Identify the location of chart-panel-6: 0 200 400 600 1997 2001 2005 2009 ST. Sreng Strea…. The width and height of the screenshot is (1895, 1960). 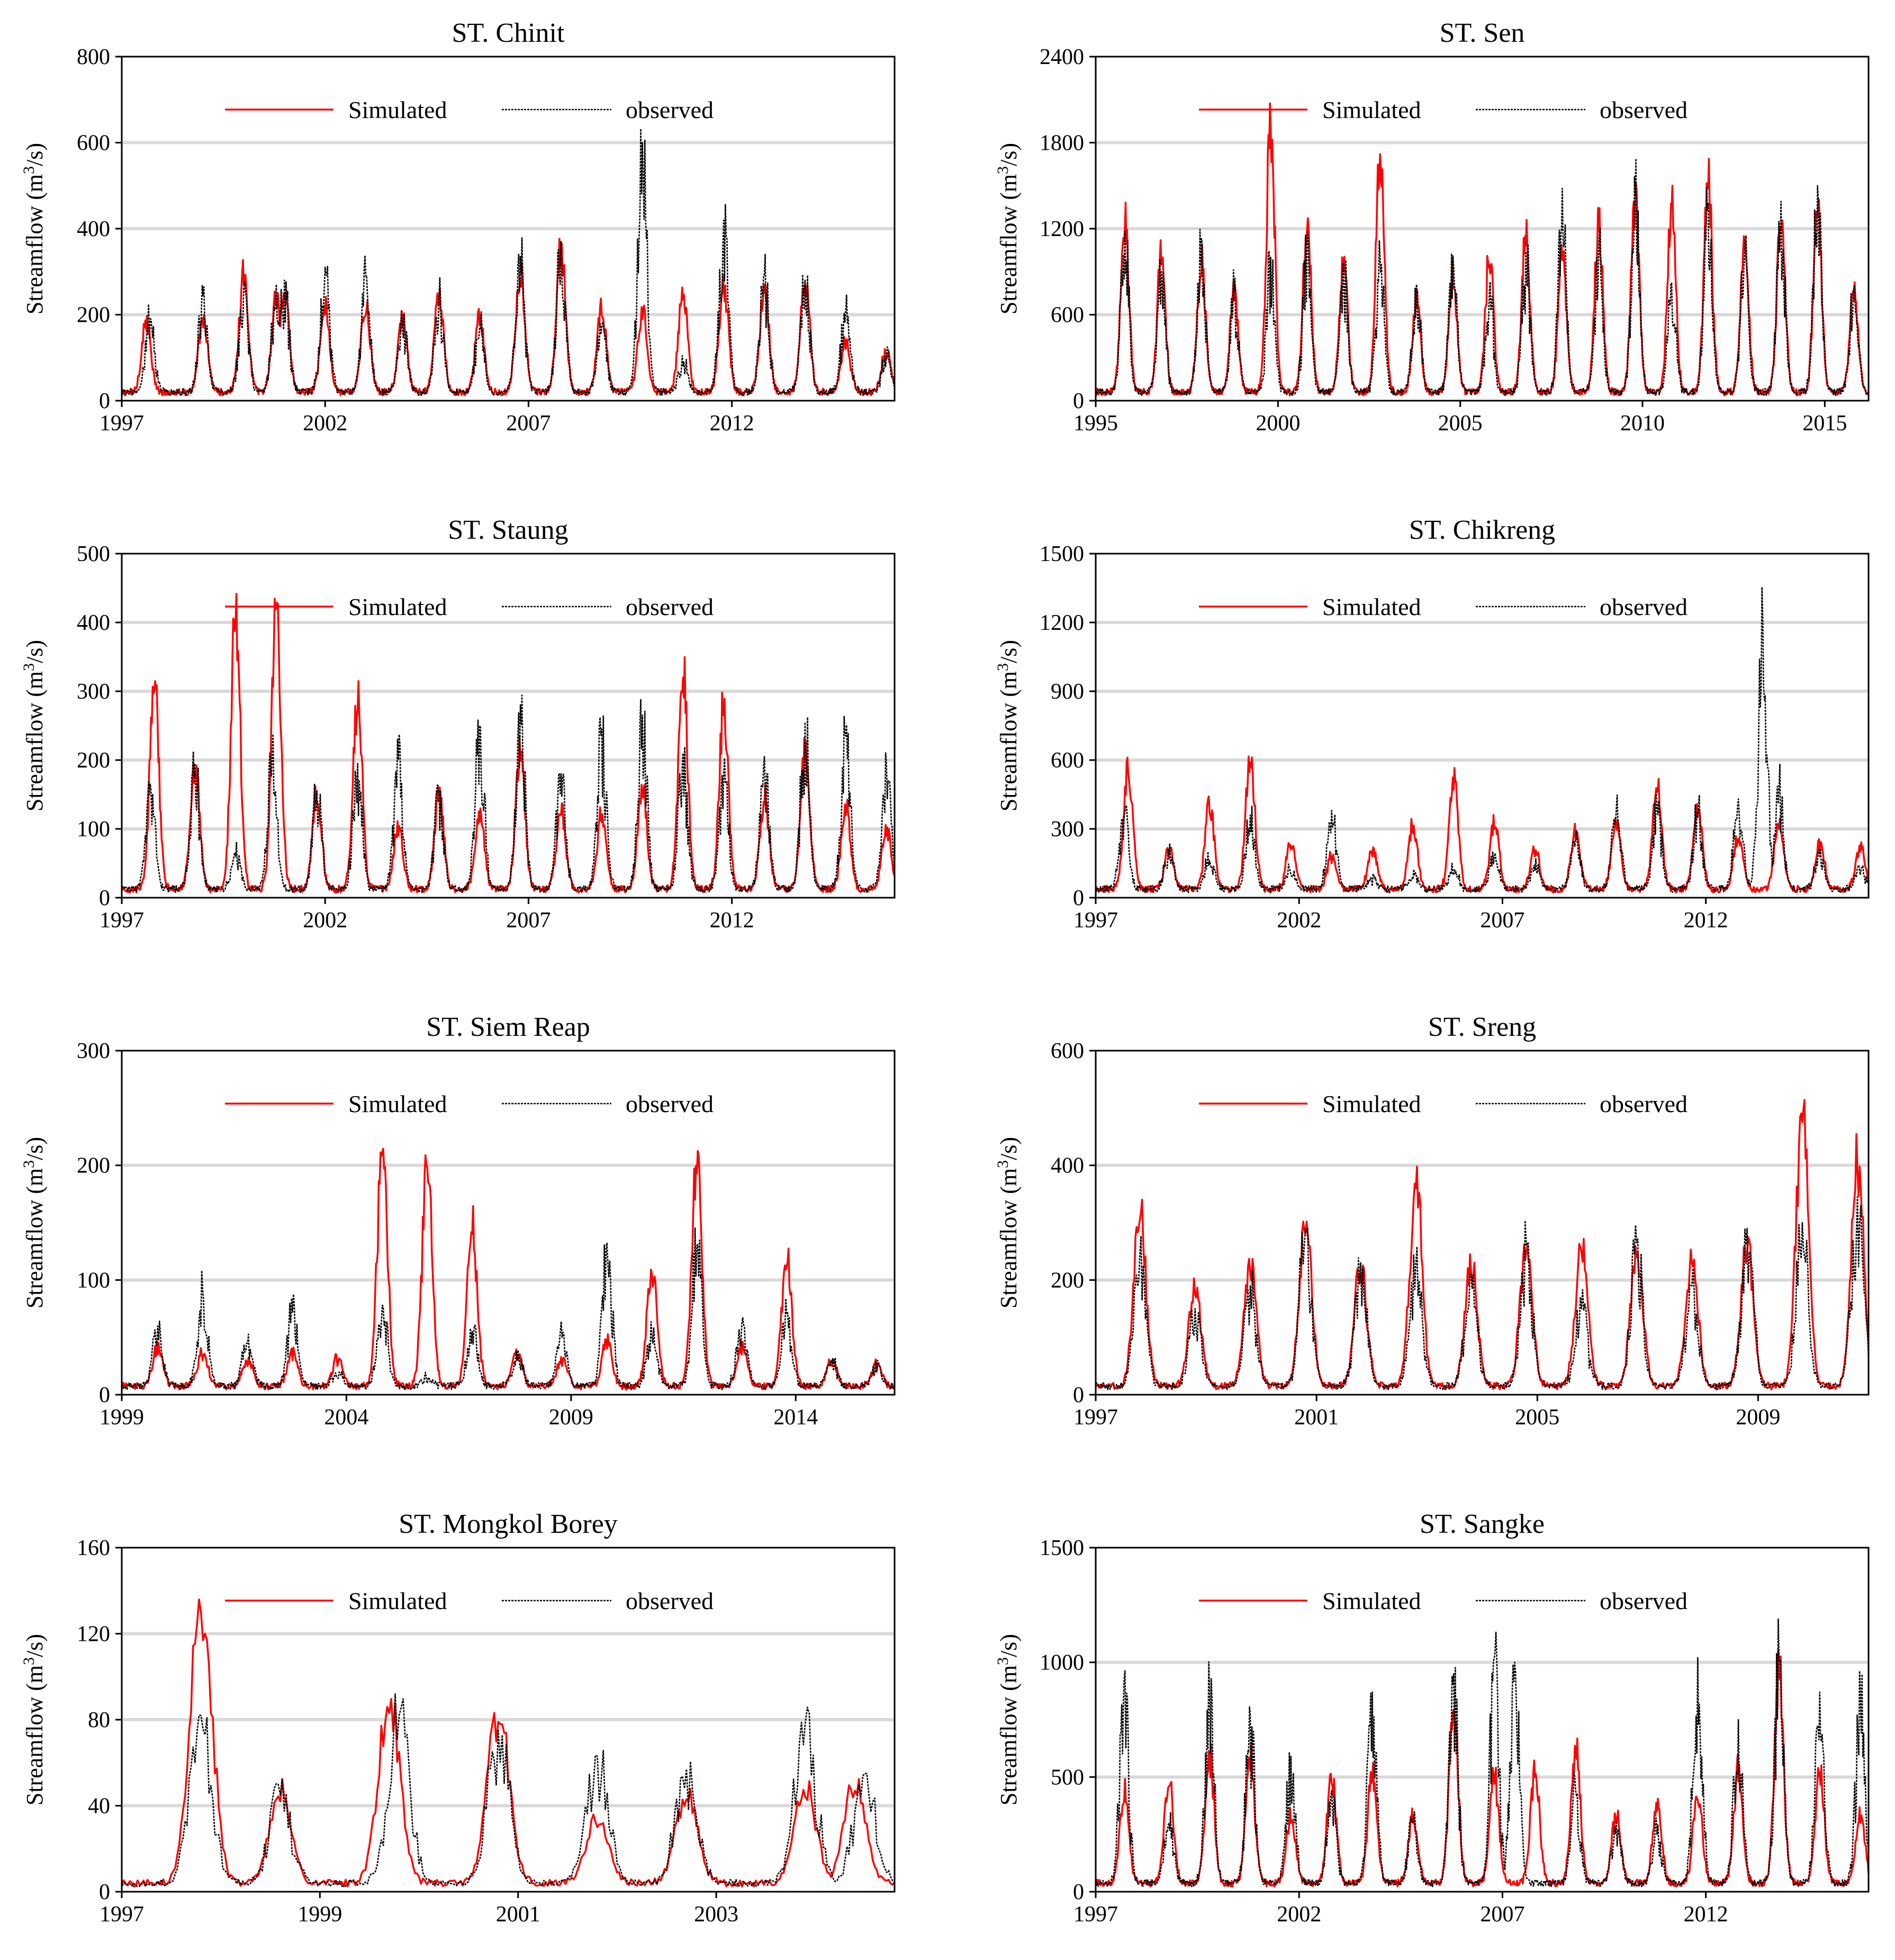
(1432, 1221).